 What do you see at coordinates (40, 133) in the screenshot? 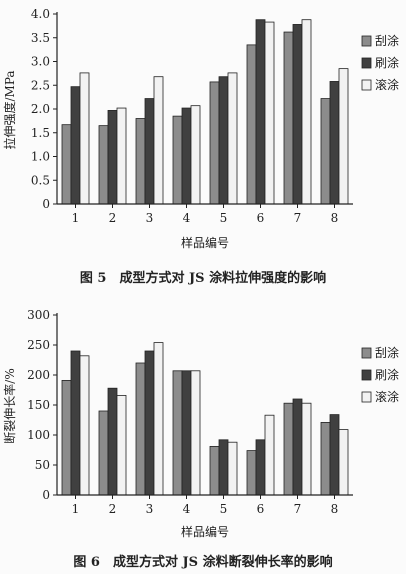
I see `y-tick-label: 1.5` at bounding box center [40, 133].